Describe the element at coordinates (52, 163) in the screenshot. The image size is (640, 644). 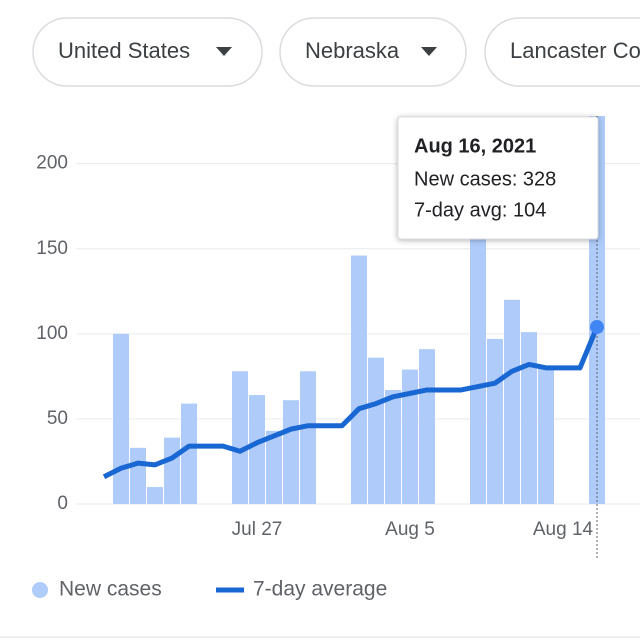
I see `y-tick-label: 200` at that location.